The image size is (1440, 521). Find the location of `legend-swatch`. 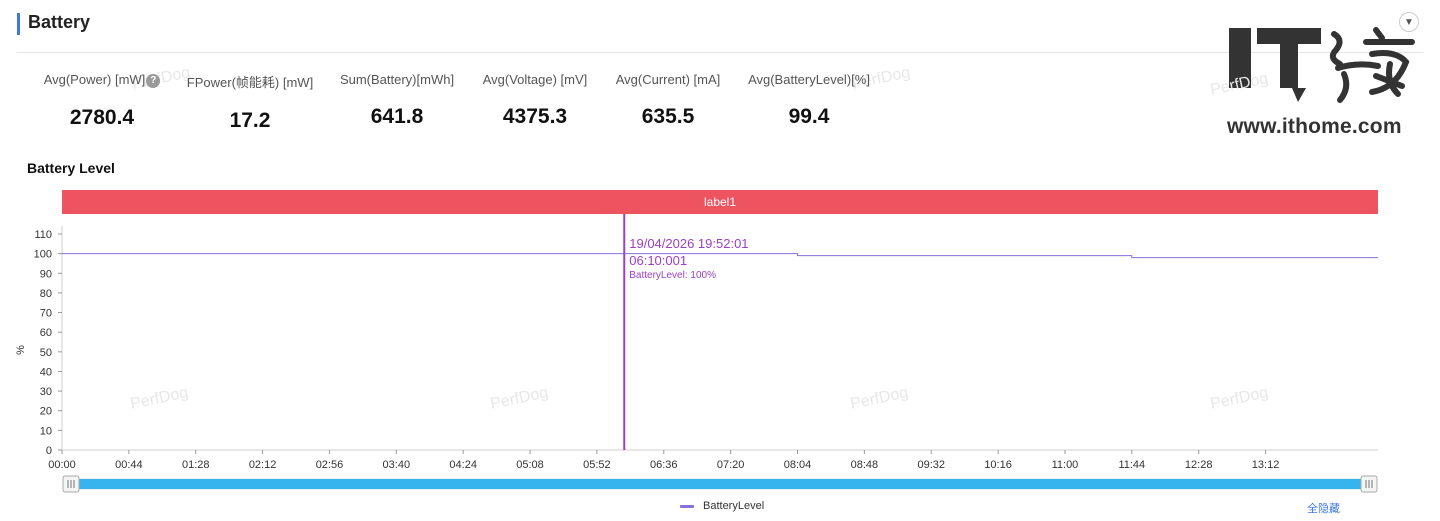

legend-swatch is located at coordinates (687, 506).